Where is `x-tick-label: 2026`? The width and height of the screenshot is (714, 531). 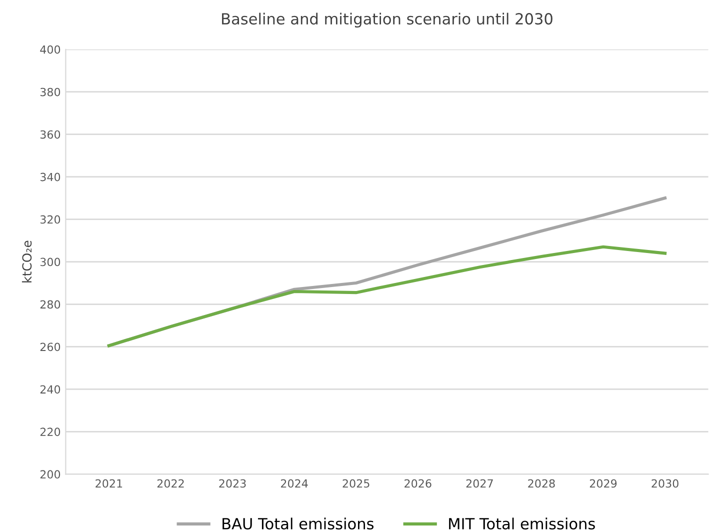 x-tick-label: 2026 is located at coordinates (418, 483).